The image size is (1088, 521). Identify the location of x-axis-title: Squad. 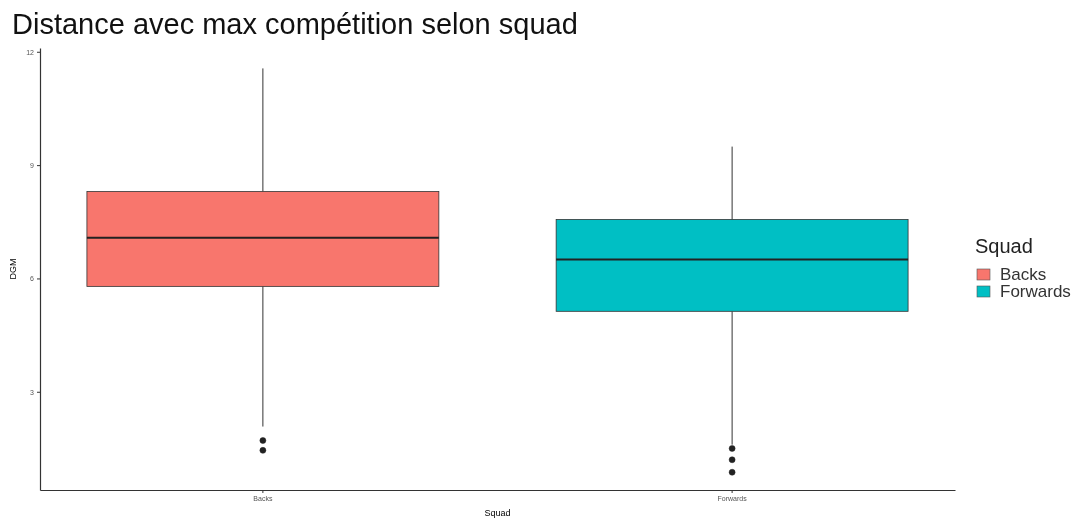
(497, 513).